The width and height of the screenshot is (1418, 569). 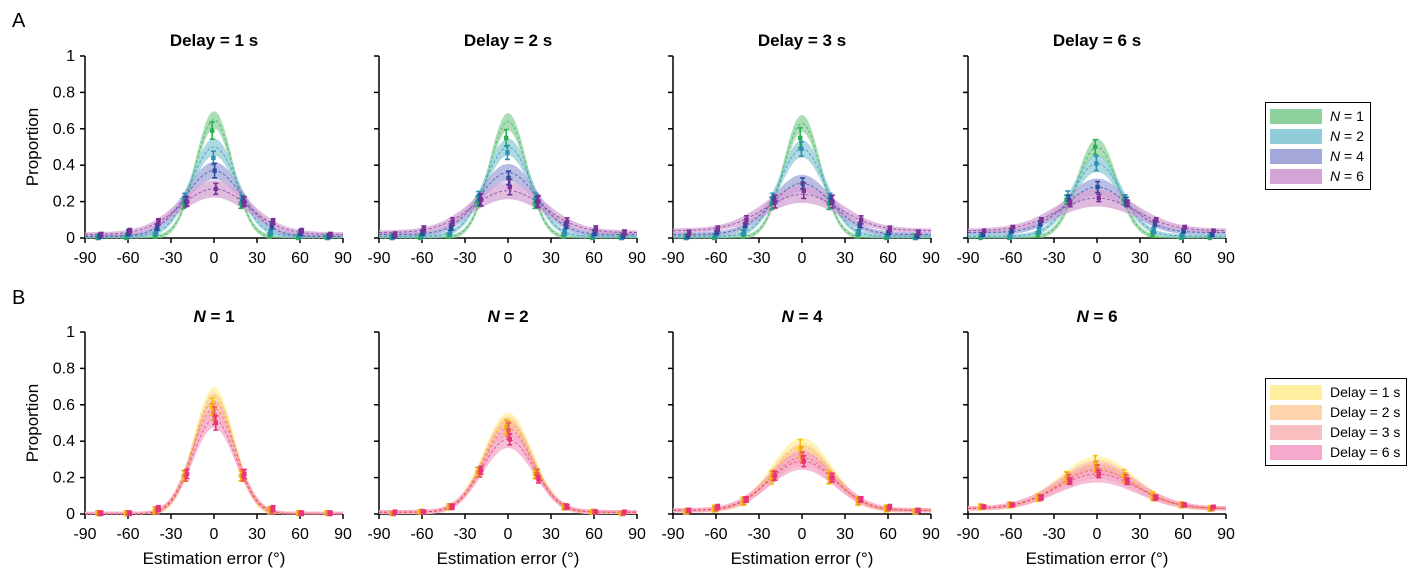 I want to click on chart-title: N = 1, so click(x=213, y=316).